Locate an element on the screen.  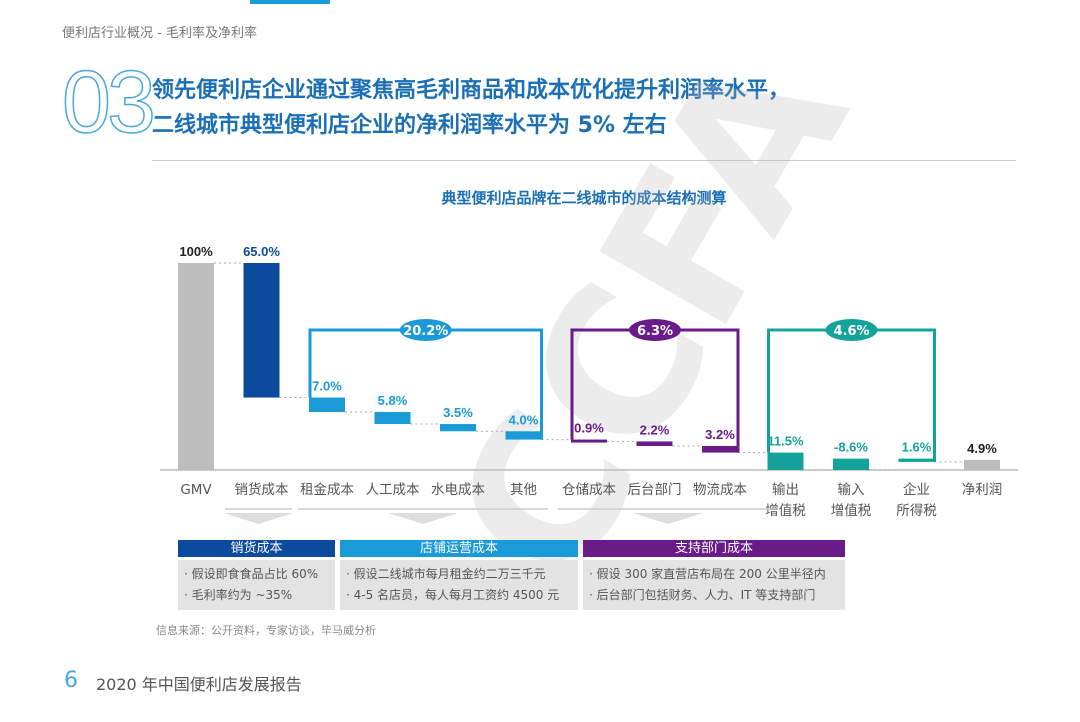
section-number: 03 is located at coordinates (108, 101).